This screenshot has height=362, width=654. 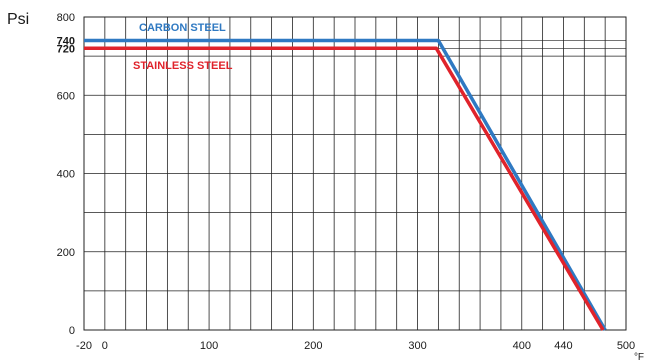 What do you see at coordinates (417, 346) in the screenshot?
I see `x-tick-label: 300` at bounding box center [417, 346].